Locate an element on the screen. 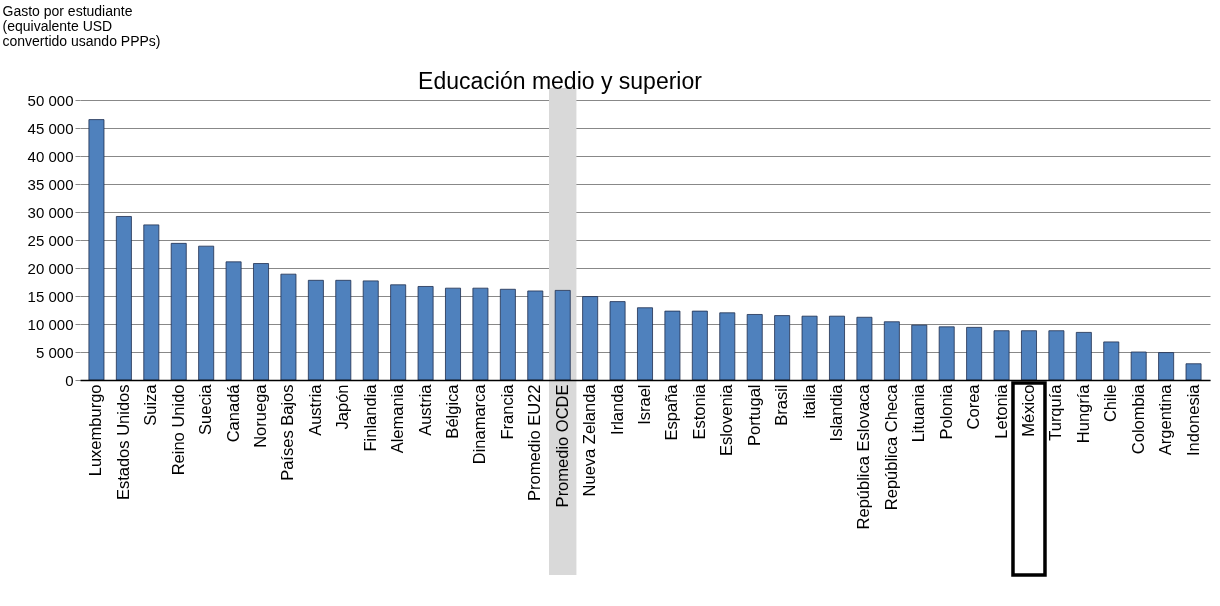 The height and width of the screenshot is (606, 1220). y-tick-label: 10 000 is located at coordinates (50, 324).